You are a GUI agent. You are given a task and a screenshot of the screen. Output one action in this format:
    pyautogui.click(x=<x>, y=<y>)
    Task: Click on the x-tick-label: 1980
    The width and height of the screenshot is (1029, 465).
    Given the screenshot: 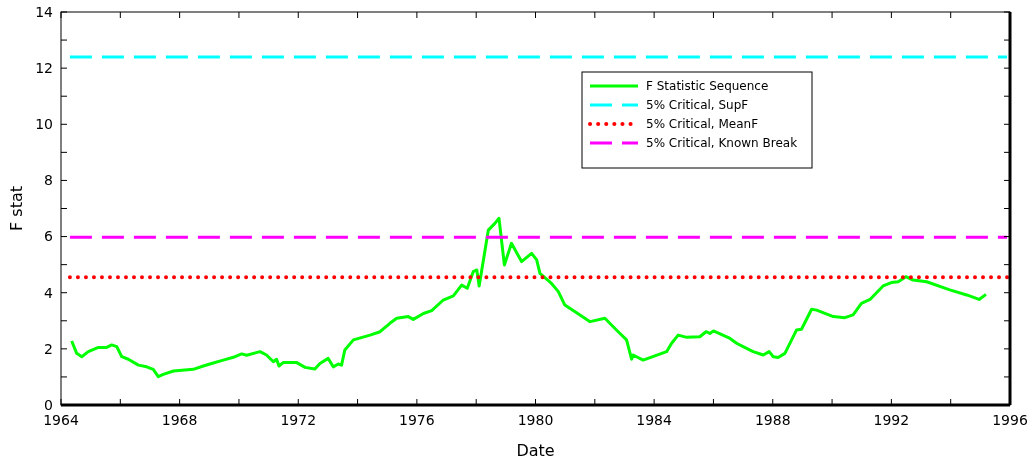 What is the action you would take?
    pyautogui.click(x=535, y=420)
    